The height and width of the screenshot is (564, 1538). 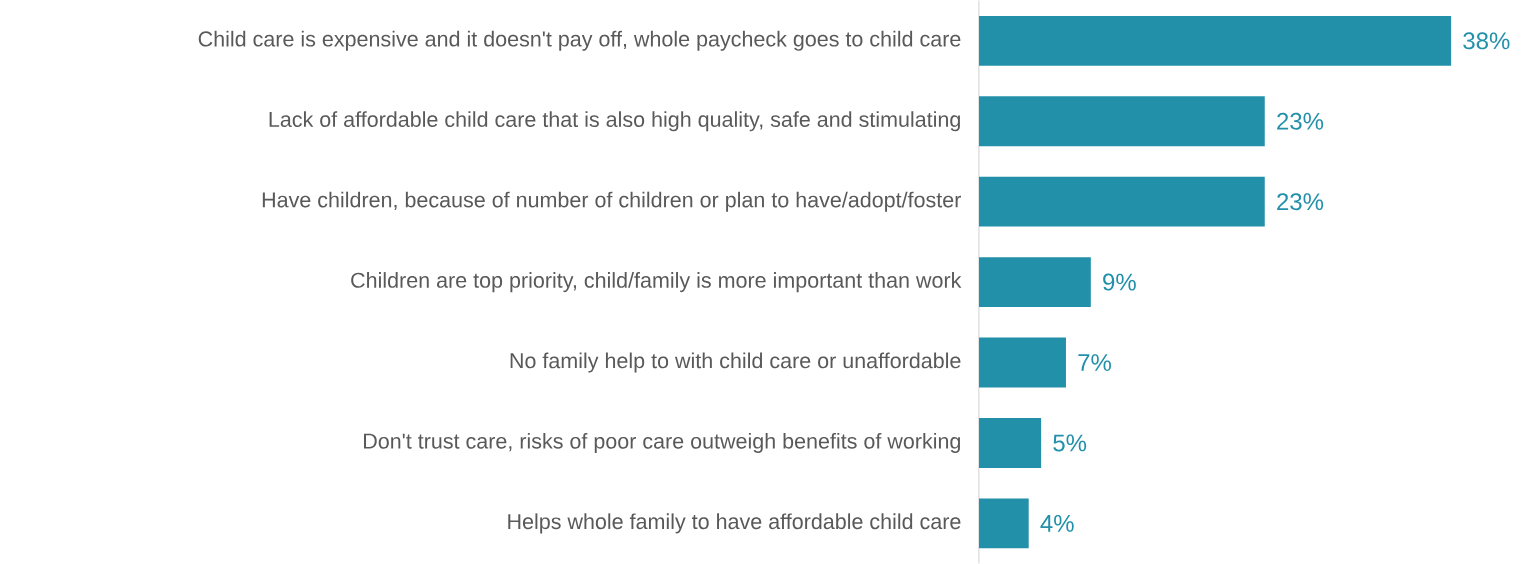 I want to click on y-tick-label: Child care is expensive and it doesn't pay off, whole paycheck goes to child care, so click(x=579, y=40).